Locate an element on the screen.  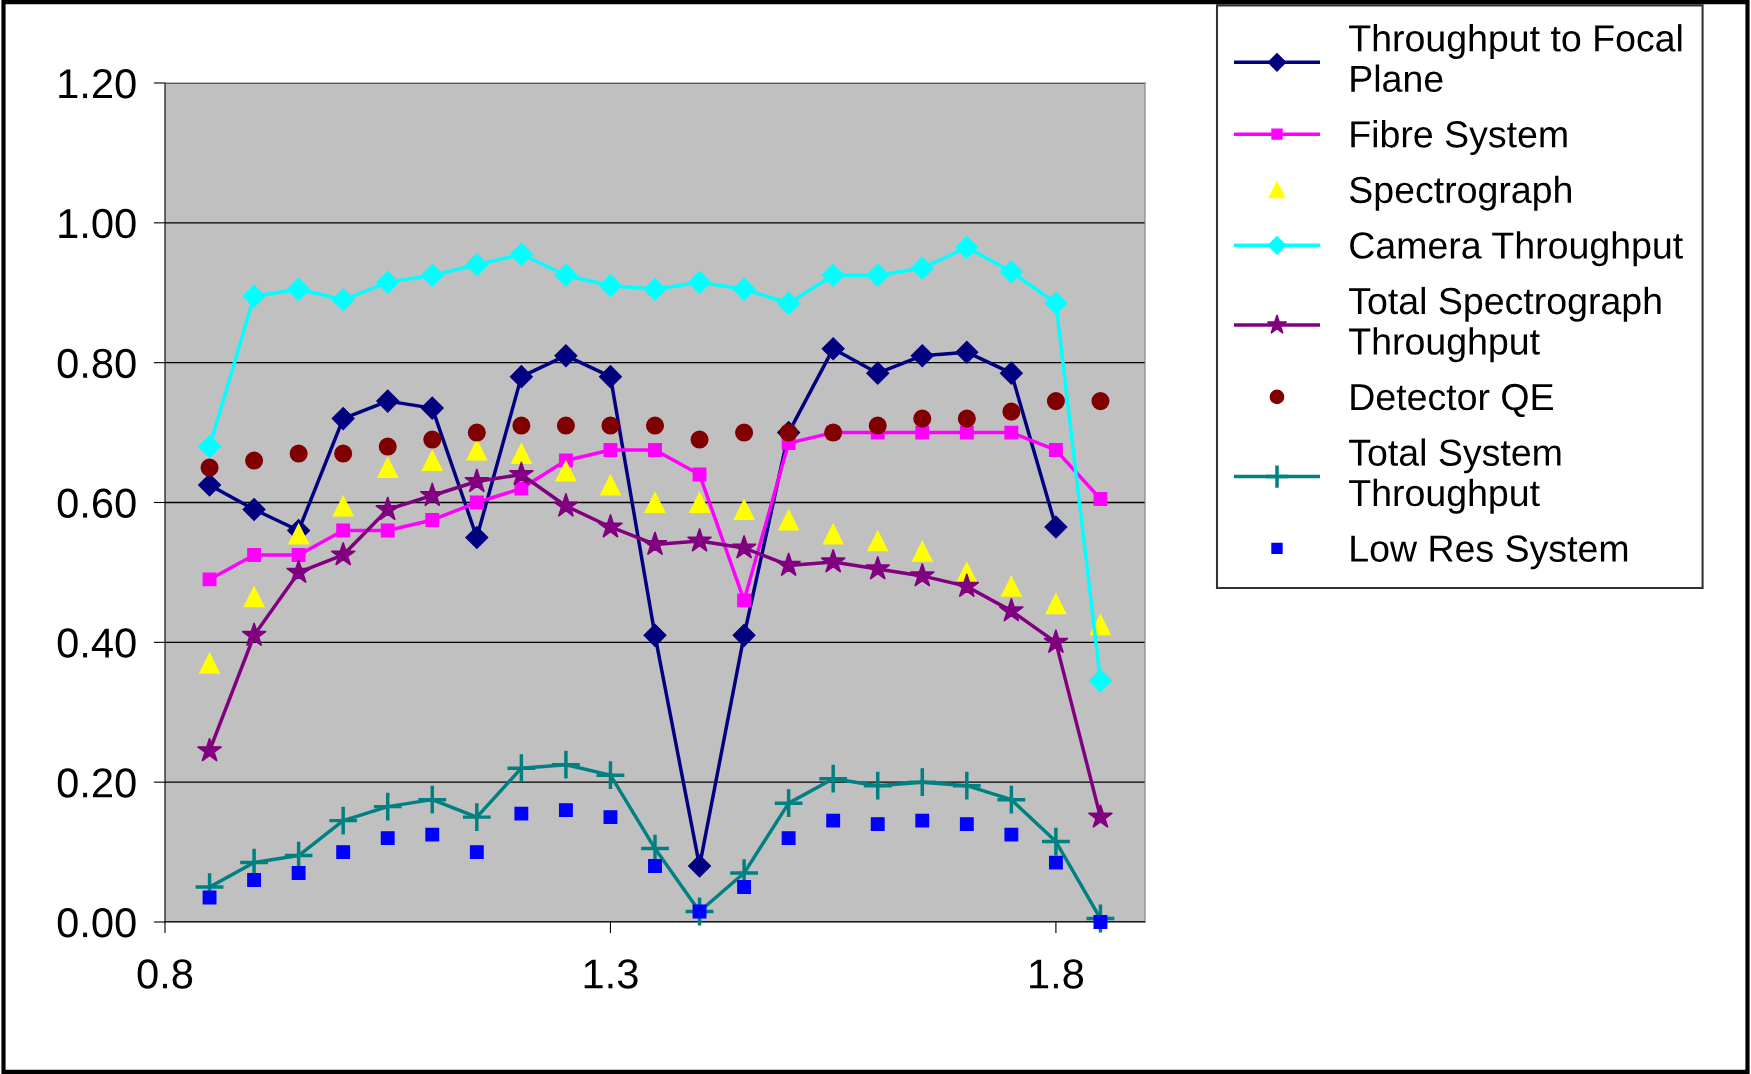
legend-label: Total Spectrograph Throughput is located at coordinates (1505, 324).